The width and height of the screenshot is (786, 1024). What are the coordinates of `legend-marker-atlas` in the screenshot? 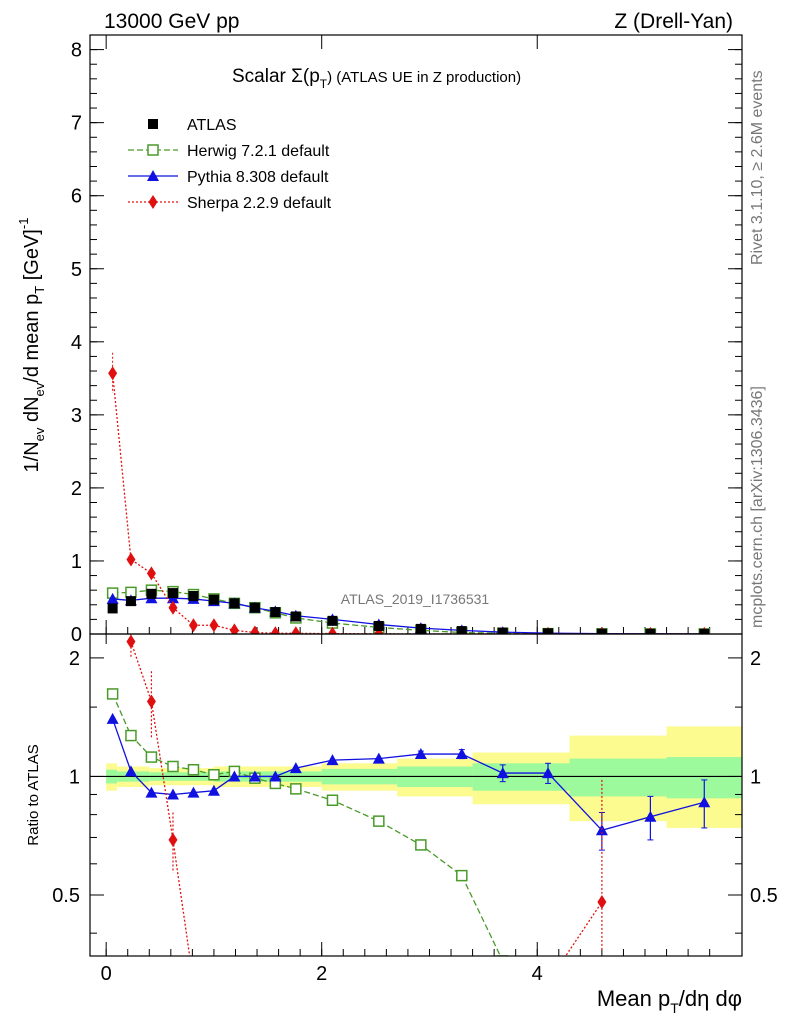 It's located at (153, 124).